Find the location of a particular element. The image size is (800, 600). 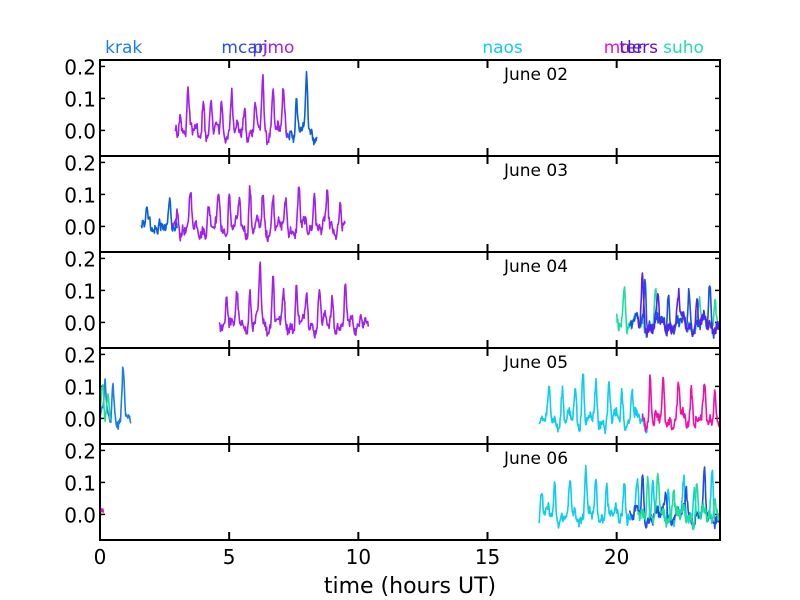

panel: 0.0 0.1 0.2 June 03 is located at coordinates (392, 202).